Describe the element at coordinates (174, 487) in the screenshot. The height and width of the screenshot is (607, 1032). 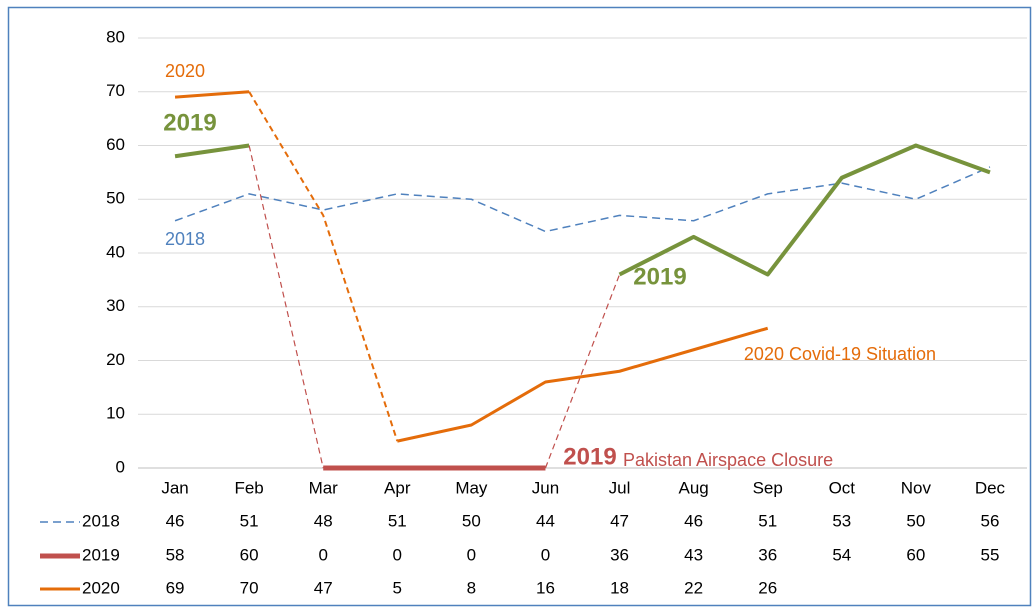
I see `x-tick-label: Jan` at that location.